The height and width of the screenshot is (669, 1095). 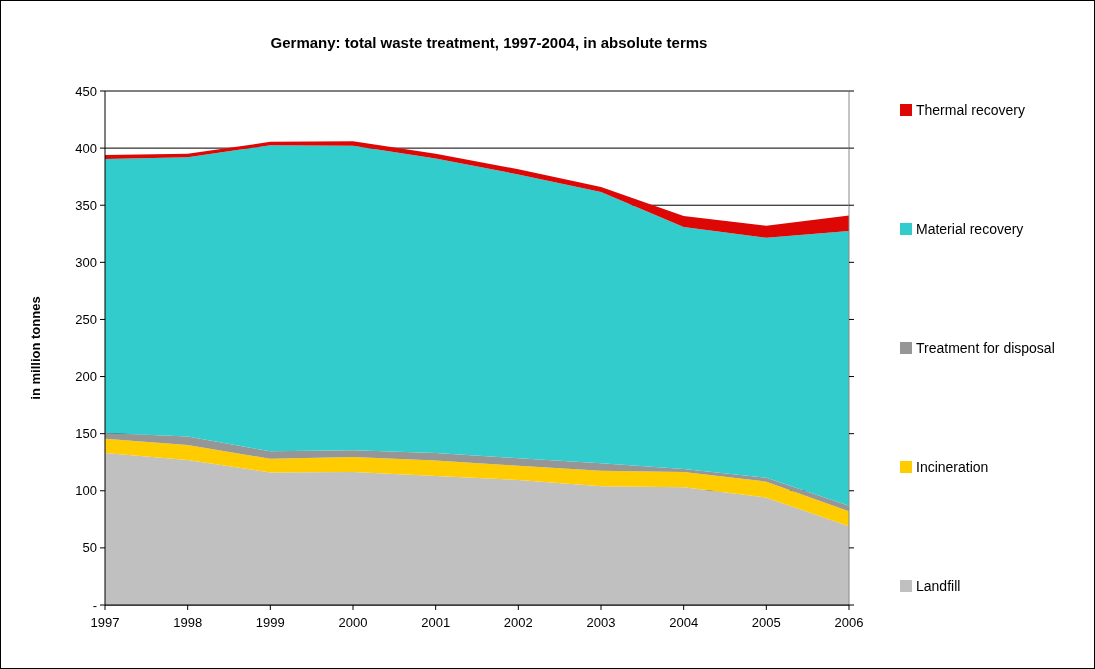 What do you see at coordinates (105, 622) in the screenshot?
I see `x-tick-label: 1997` at bounding box center [105, 622].